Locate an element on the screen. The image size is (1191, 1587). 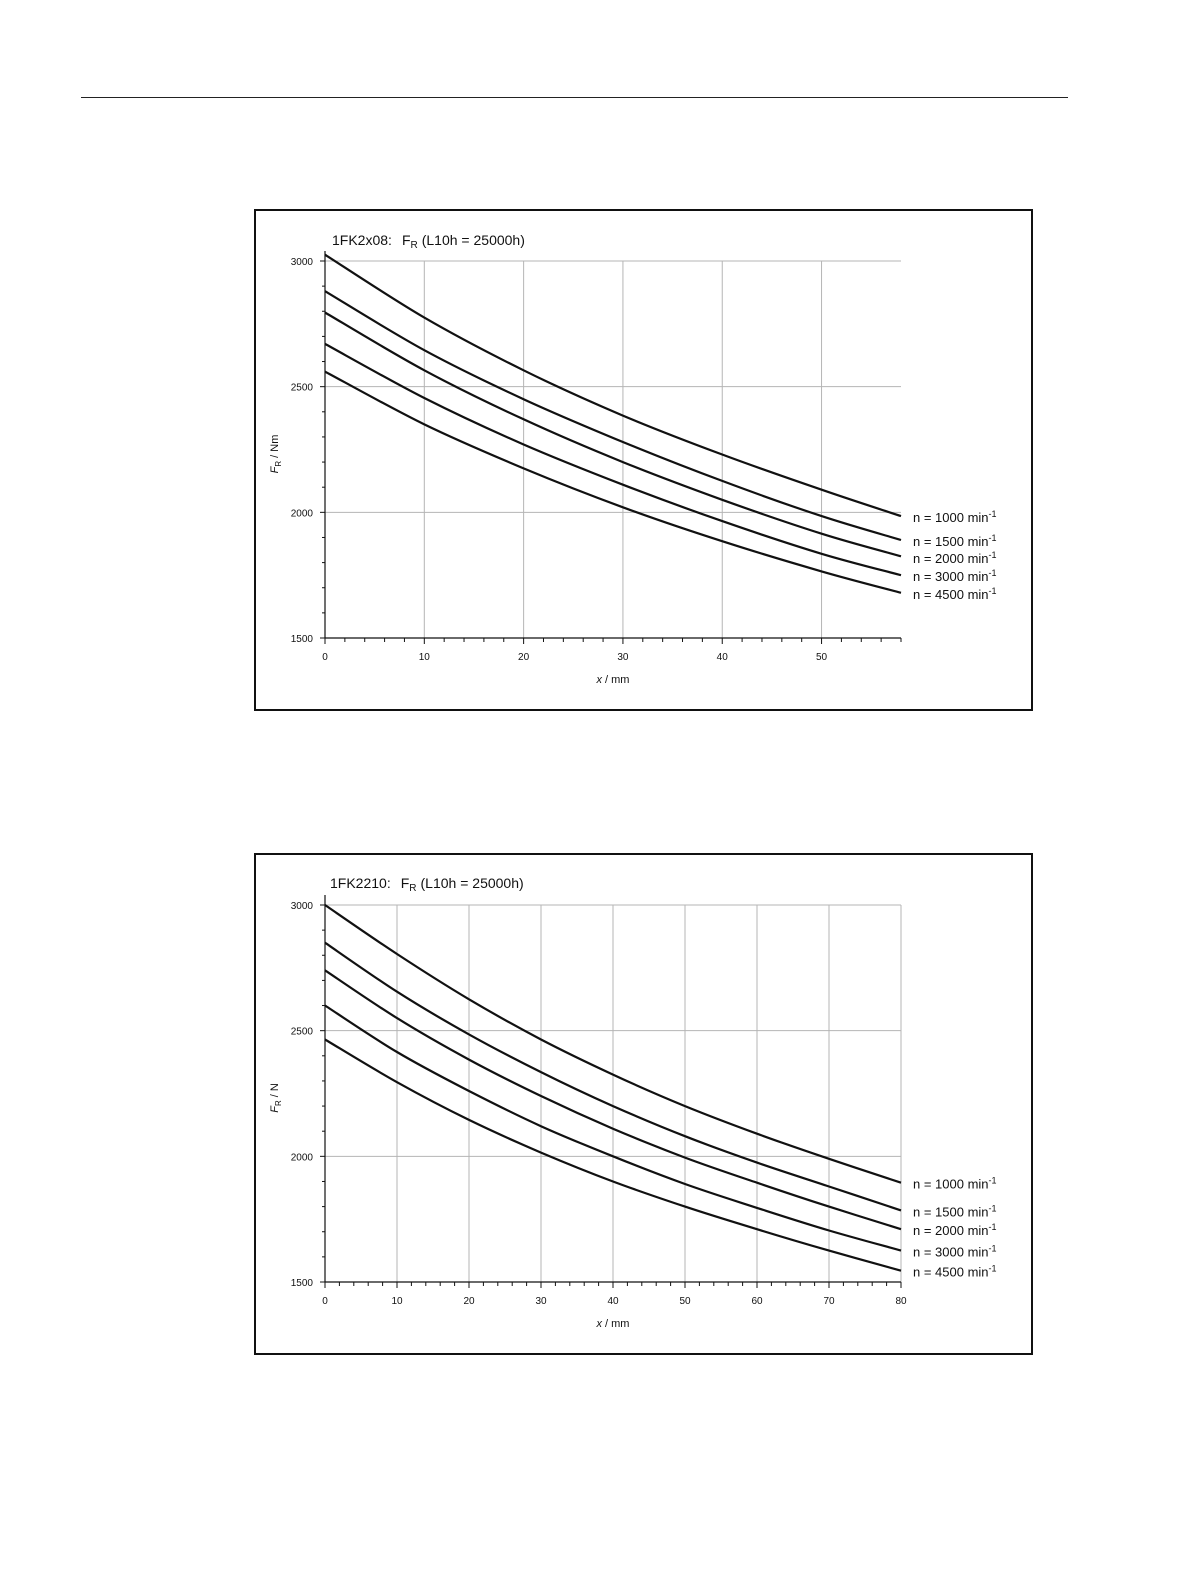
y-axis-label: FR/ Nm is located at coordinates (276, 454).